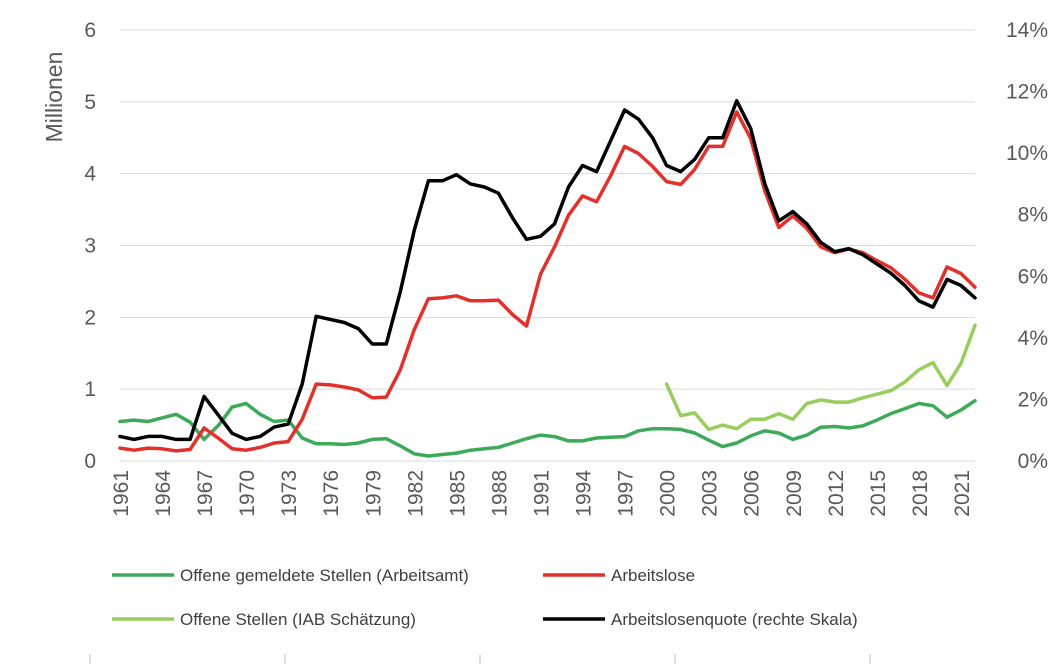  I want to click on y2-tick-label: 2%, so click(1033, 399).